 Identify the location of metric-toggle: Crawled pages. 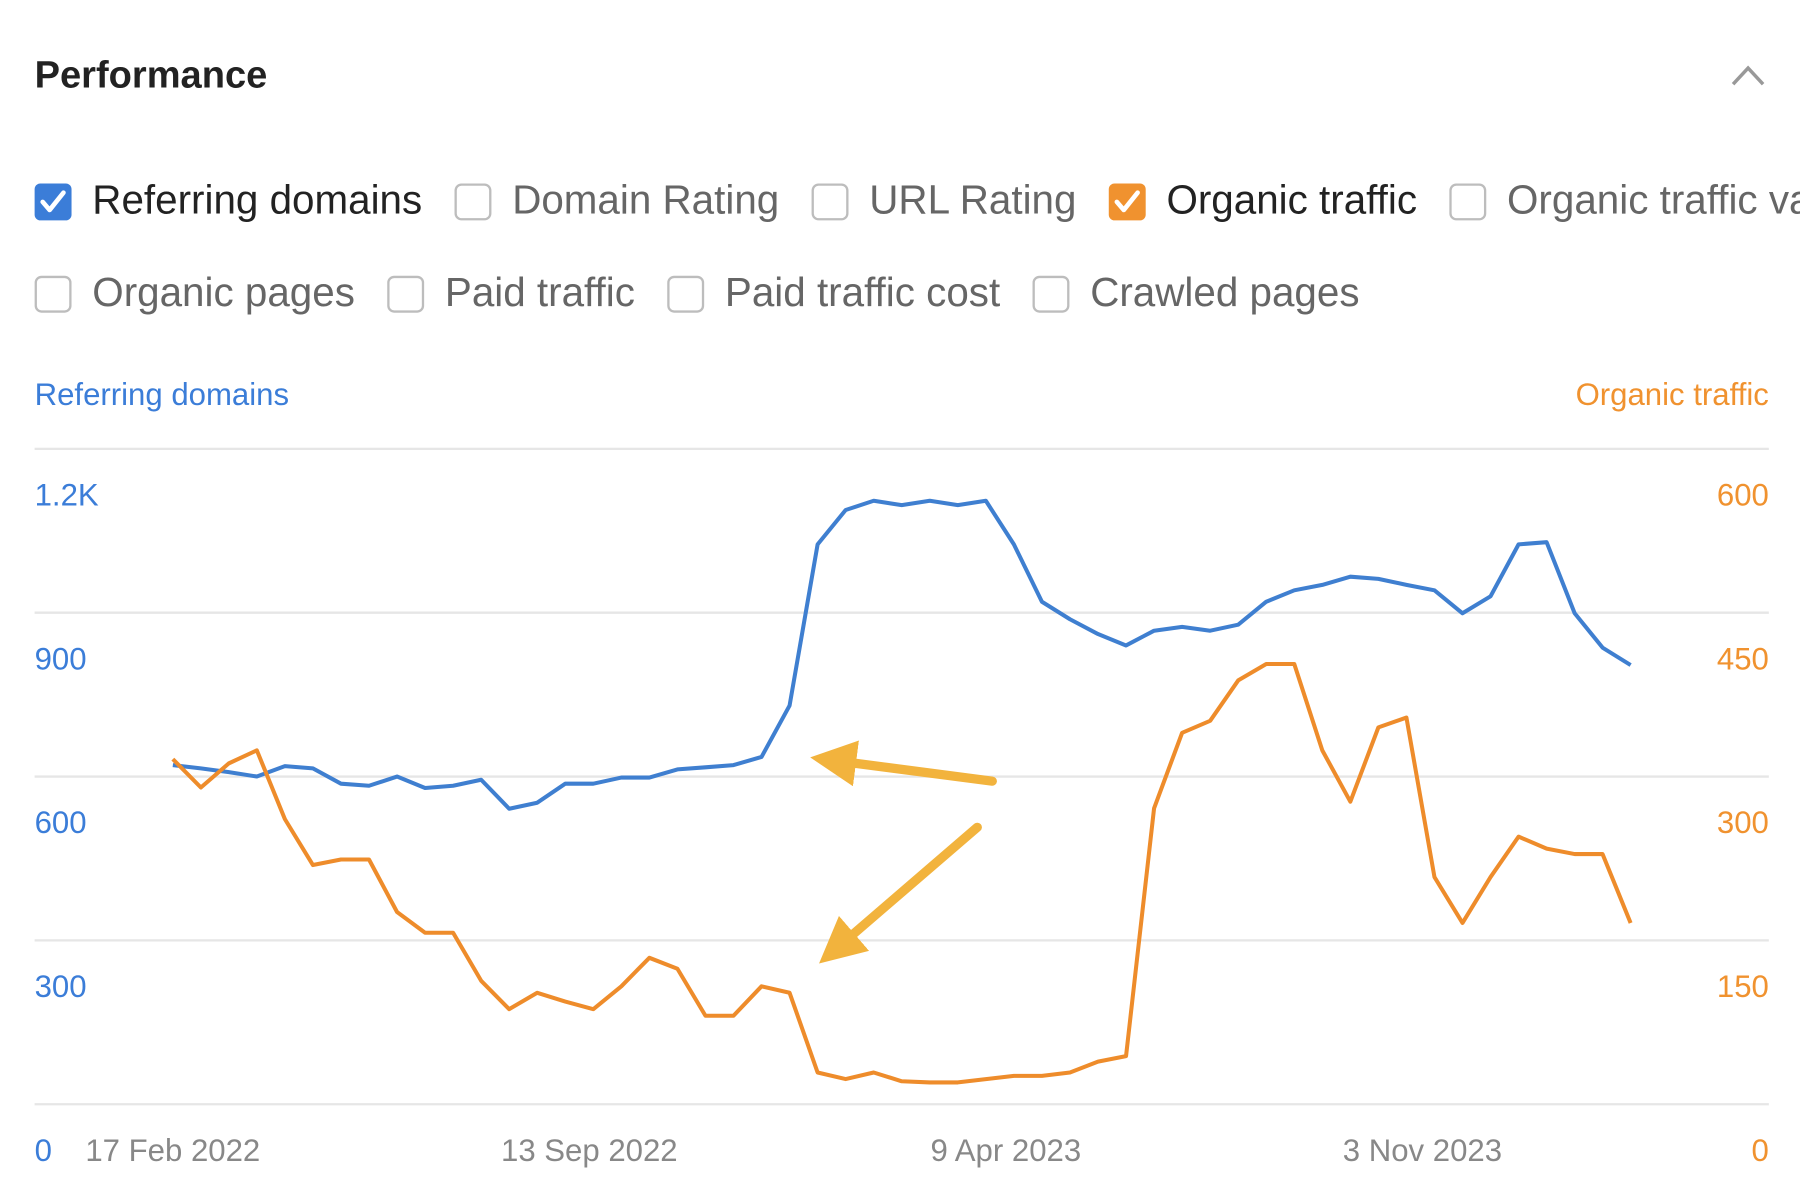
(1196, 292).